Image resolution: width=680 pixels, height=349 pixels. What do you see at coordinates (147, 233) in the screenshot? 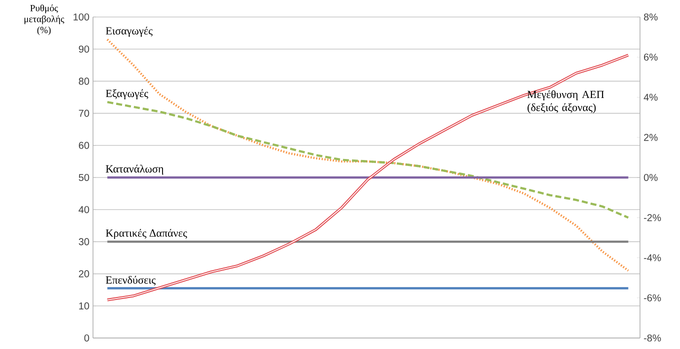
I see `series-label: Κρατικές Δαπάνες` at bounding box center [147, 233].